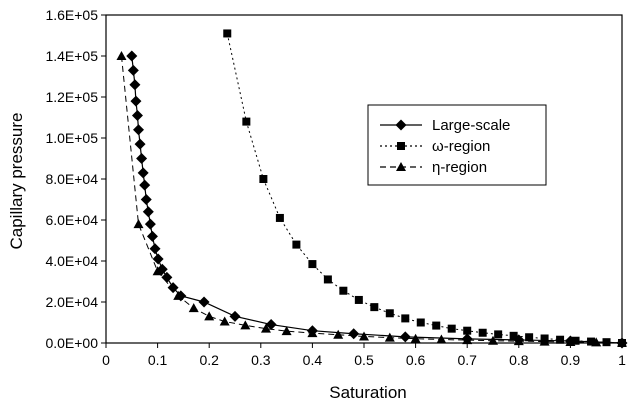  What do you see at coordinates (571, 360) in the screenshot?
I see `x-tick-label: 0.9` at bounding box center [571, 360].